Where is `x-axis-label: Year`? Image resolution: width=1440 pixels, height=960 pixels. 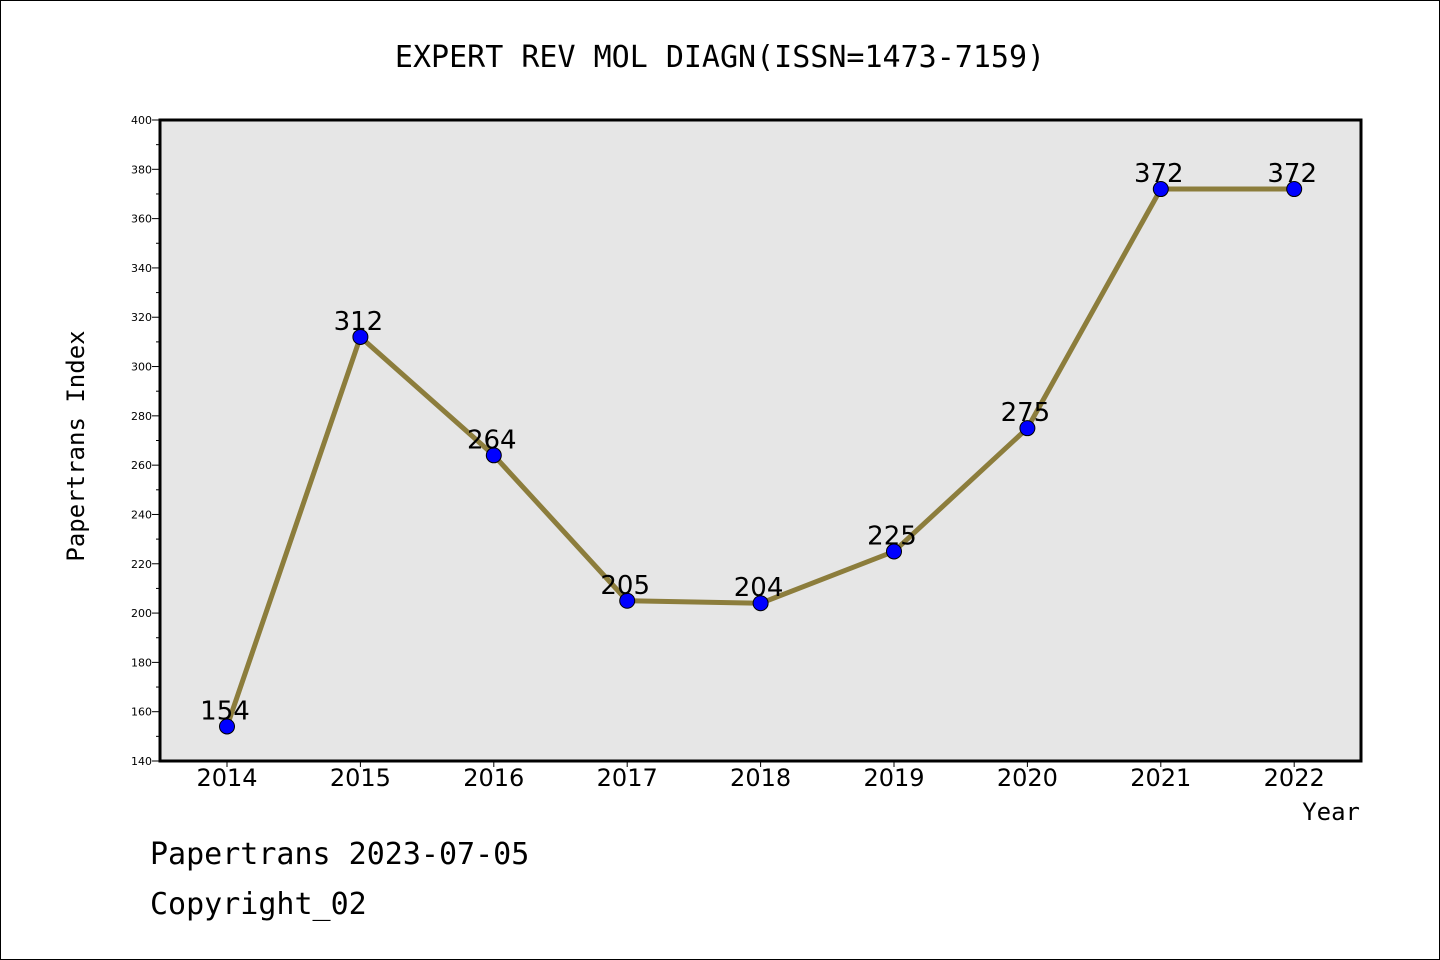 x-axis-label: Year is located at coordinates (1331, 812).